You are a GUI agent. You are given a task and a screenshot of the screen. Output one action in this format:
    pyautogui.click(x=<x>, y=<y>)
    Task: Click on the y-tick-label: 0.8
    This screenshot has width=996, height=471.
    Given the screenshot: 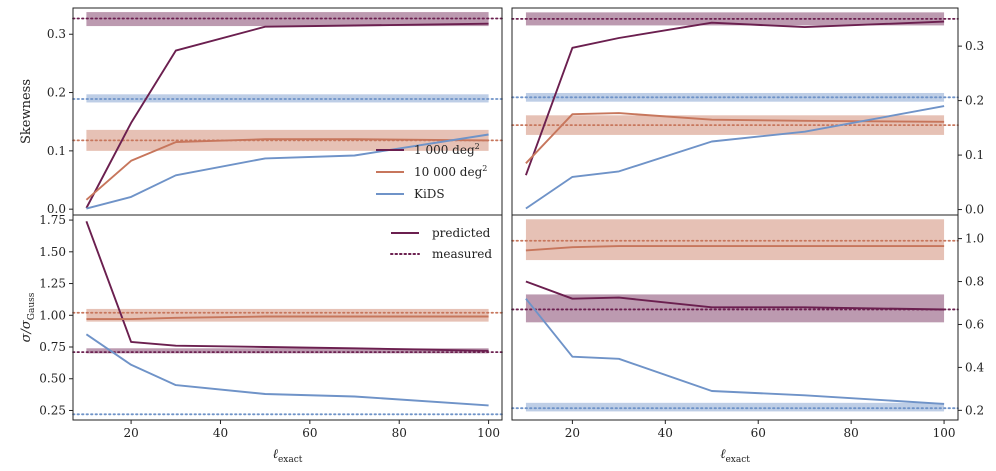 What is the action you would take?
    pyautogui.click(x=974, y=282)
    